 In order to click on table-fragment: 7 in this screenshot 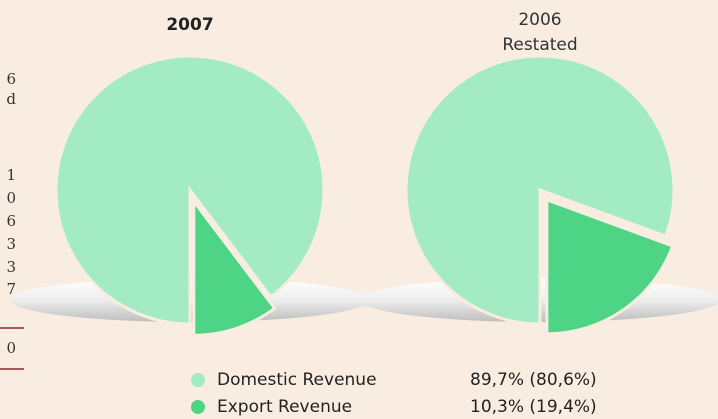, I will do `click(11, 289)`.